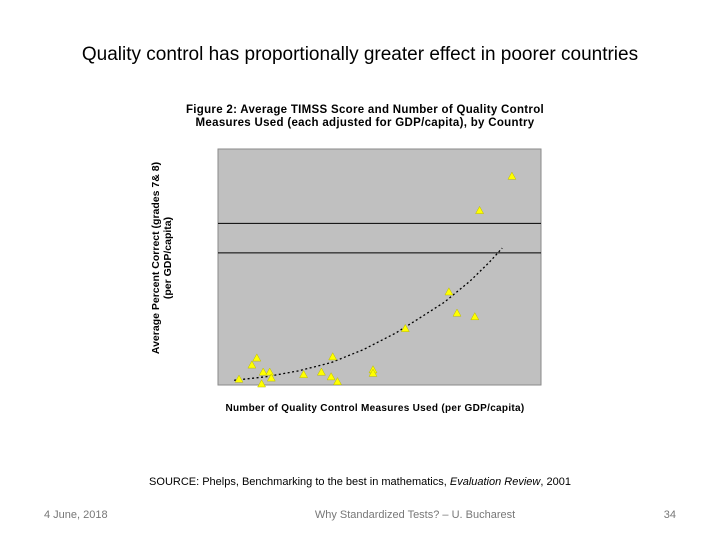 This screenshot has width=720, height=540. I want to click on trendline, so click(368, 314).